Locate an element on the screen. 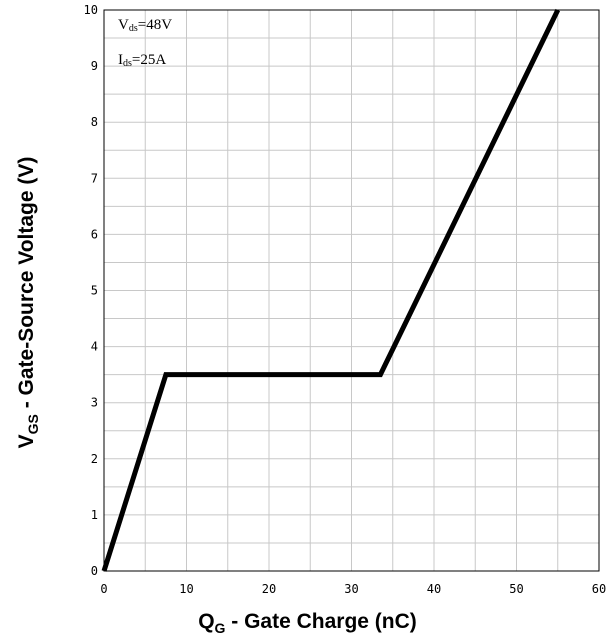 This screenshot has height=641, width=616. x-axis-title: QG - Gate Charge (nC) is located at coordinates (307, 623).